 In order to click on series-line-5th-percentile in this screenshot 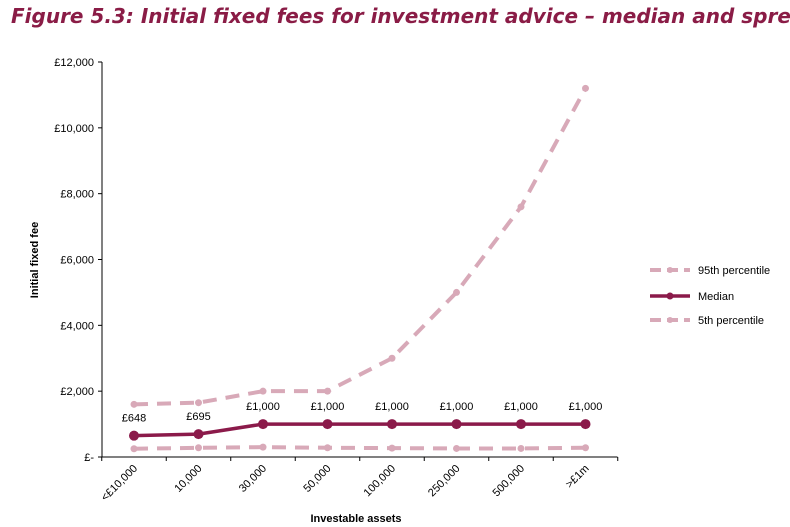, I will do `click(359, 448)`.